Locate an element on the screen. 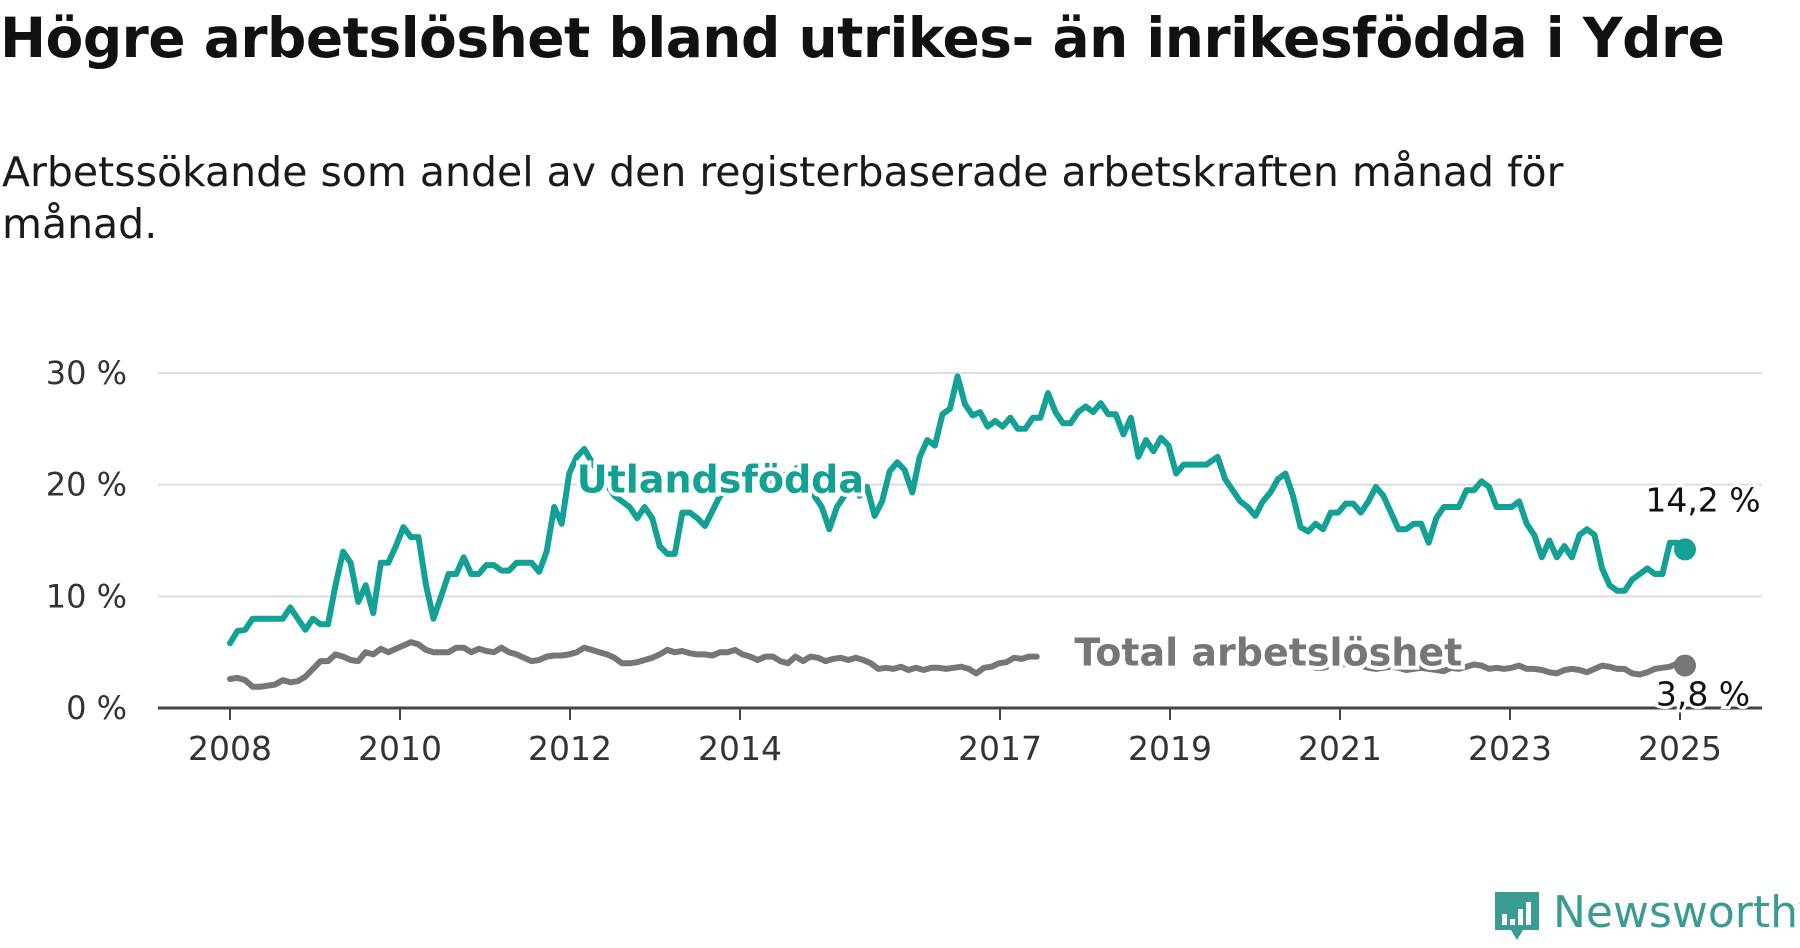 The image size is (1800, 948). x-tick-label: 2014 is located at coordinates (740, 748).